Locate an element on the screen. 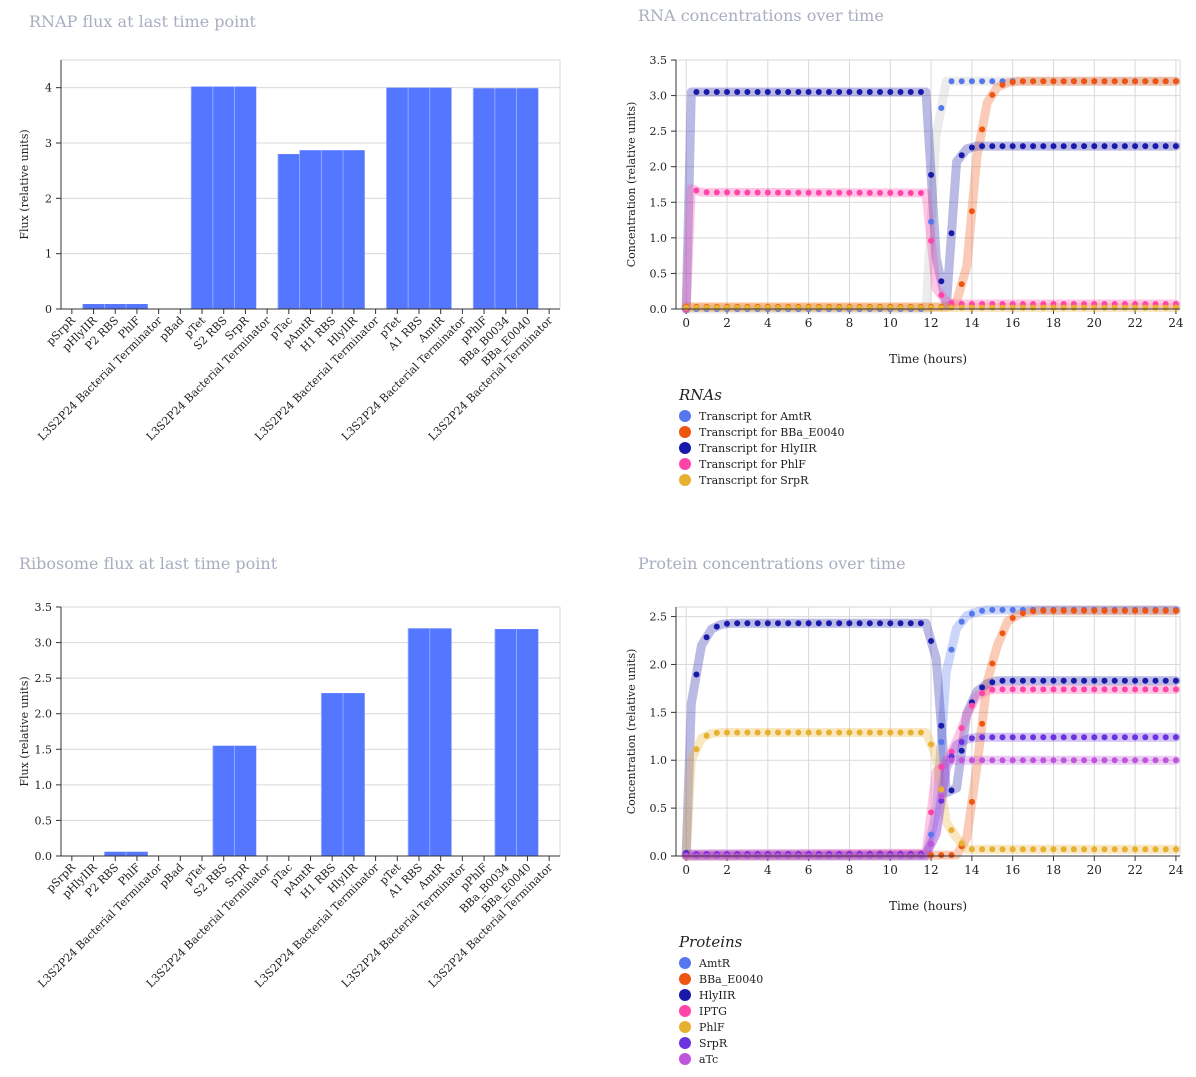 This screenshot has height=1077, width=1196. series-band is located at coordinates (931, 194).